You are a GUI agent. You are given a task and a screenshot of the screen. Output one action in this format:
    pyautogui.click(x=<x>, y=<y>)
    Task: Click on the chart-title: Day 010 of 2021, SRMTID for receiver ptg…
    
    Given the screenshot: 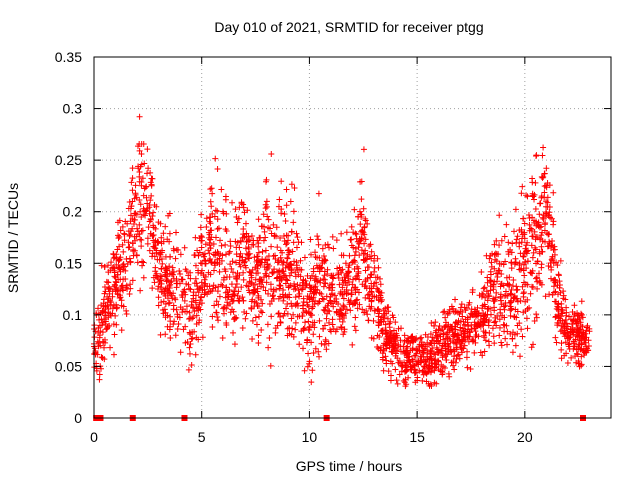 What is the action you would take?
    pyautogui.click(x=348, y=27)
    